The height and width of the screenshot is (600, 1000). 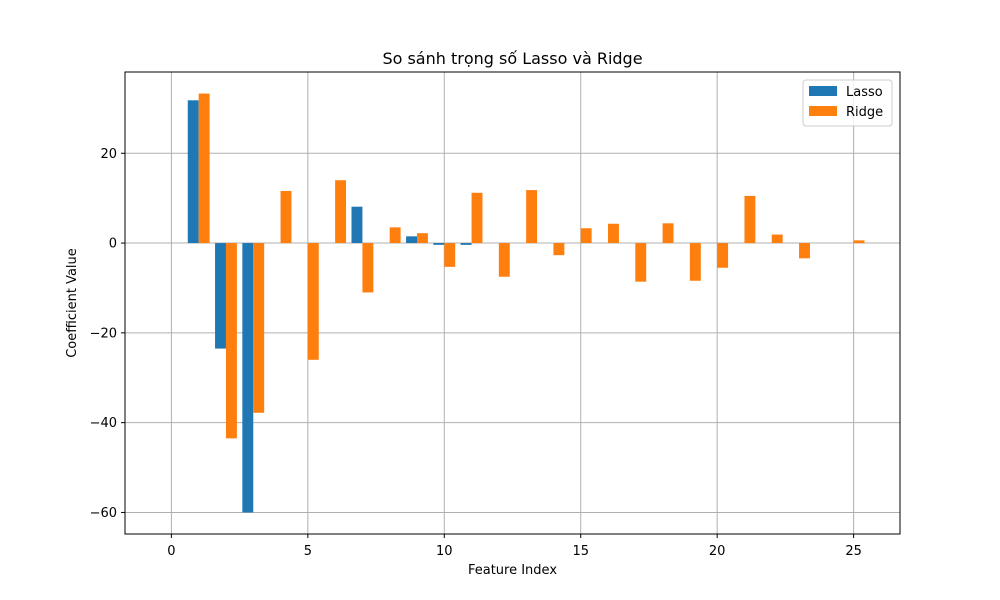 What do you see at coordinates (823, 91) in the screenshot?
I see `legend-swatch-lasso` at bounding box center [823, 91].